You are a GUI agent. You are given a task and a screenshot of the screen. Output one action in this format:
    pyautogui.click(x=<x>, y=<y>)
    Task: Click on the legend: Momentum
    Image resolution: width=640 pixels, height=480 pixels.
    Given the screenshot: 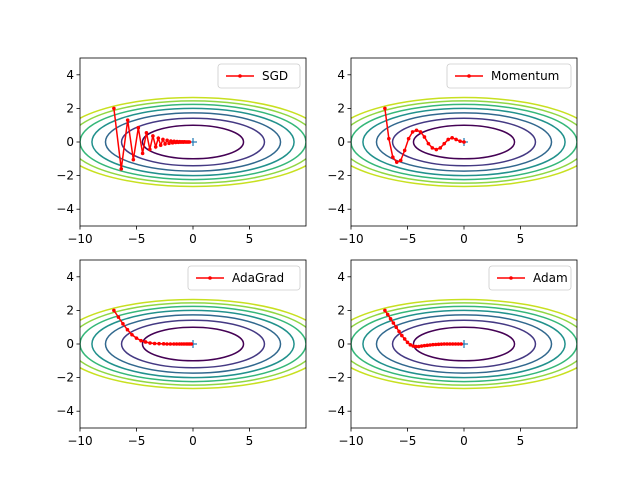 What is the action you would take?
    pyautogui.click(x=509, y=76)
    